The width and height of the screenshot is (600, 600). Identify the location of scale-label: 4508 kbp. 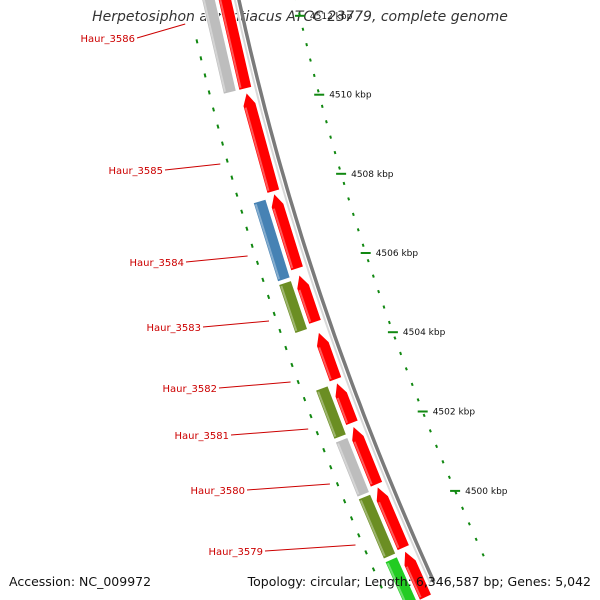
(372, 175).